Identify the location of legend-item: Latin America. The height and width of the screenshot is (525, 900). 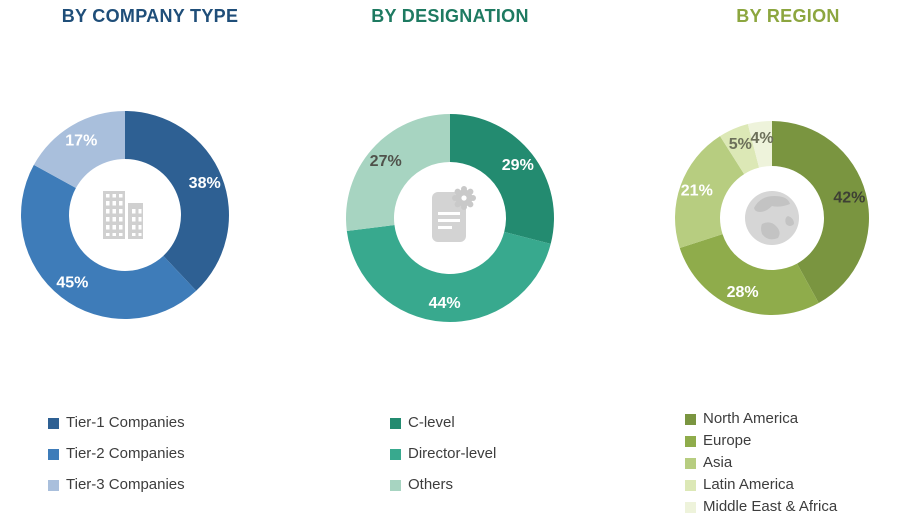
(761, 485).